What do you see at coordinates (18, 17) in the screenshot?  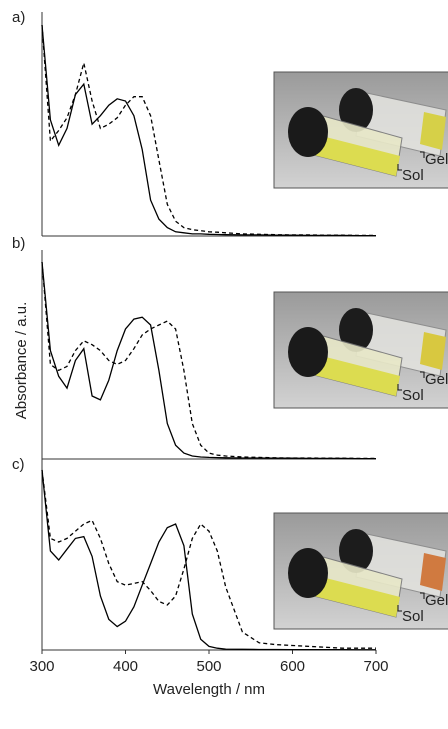 I see `panel-label: a)` at bounding box center [18, 17].